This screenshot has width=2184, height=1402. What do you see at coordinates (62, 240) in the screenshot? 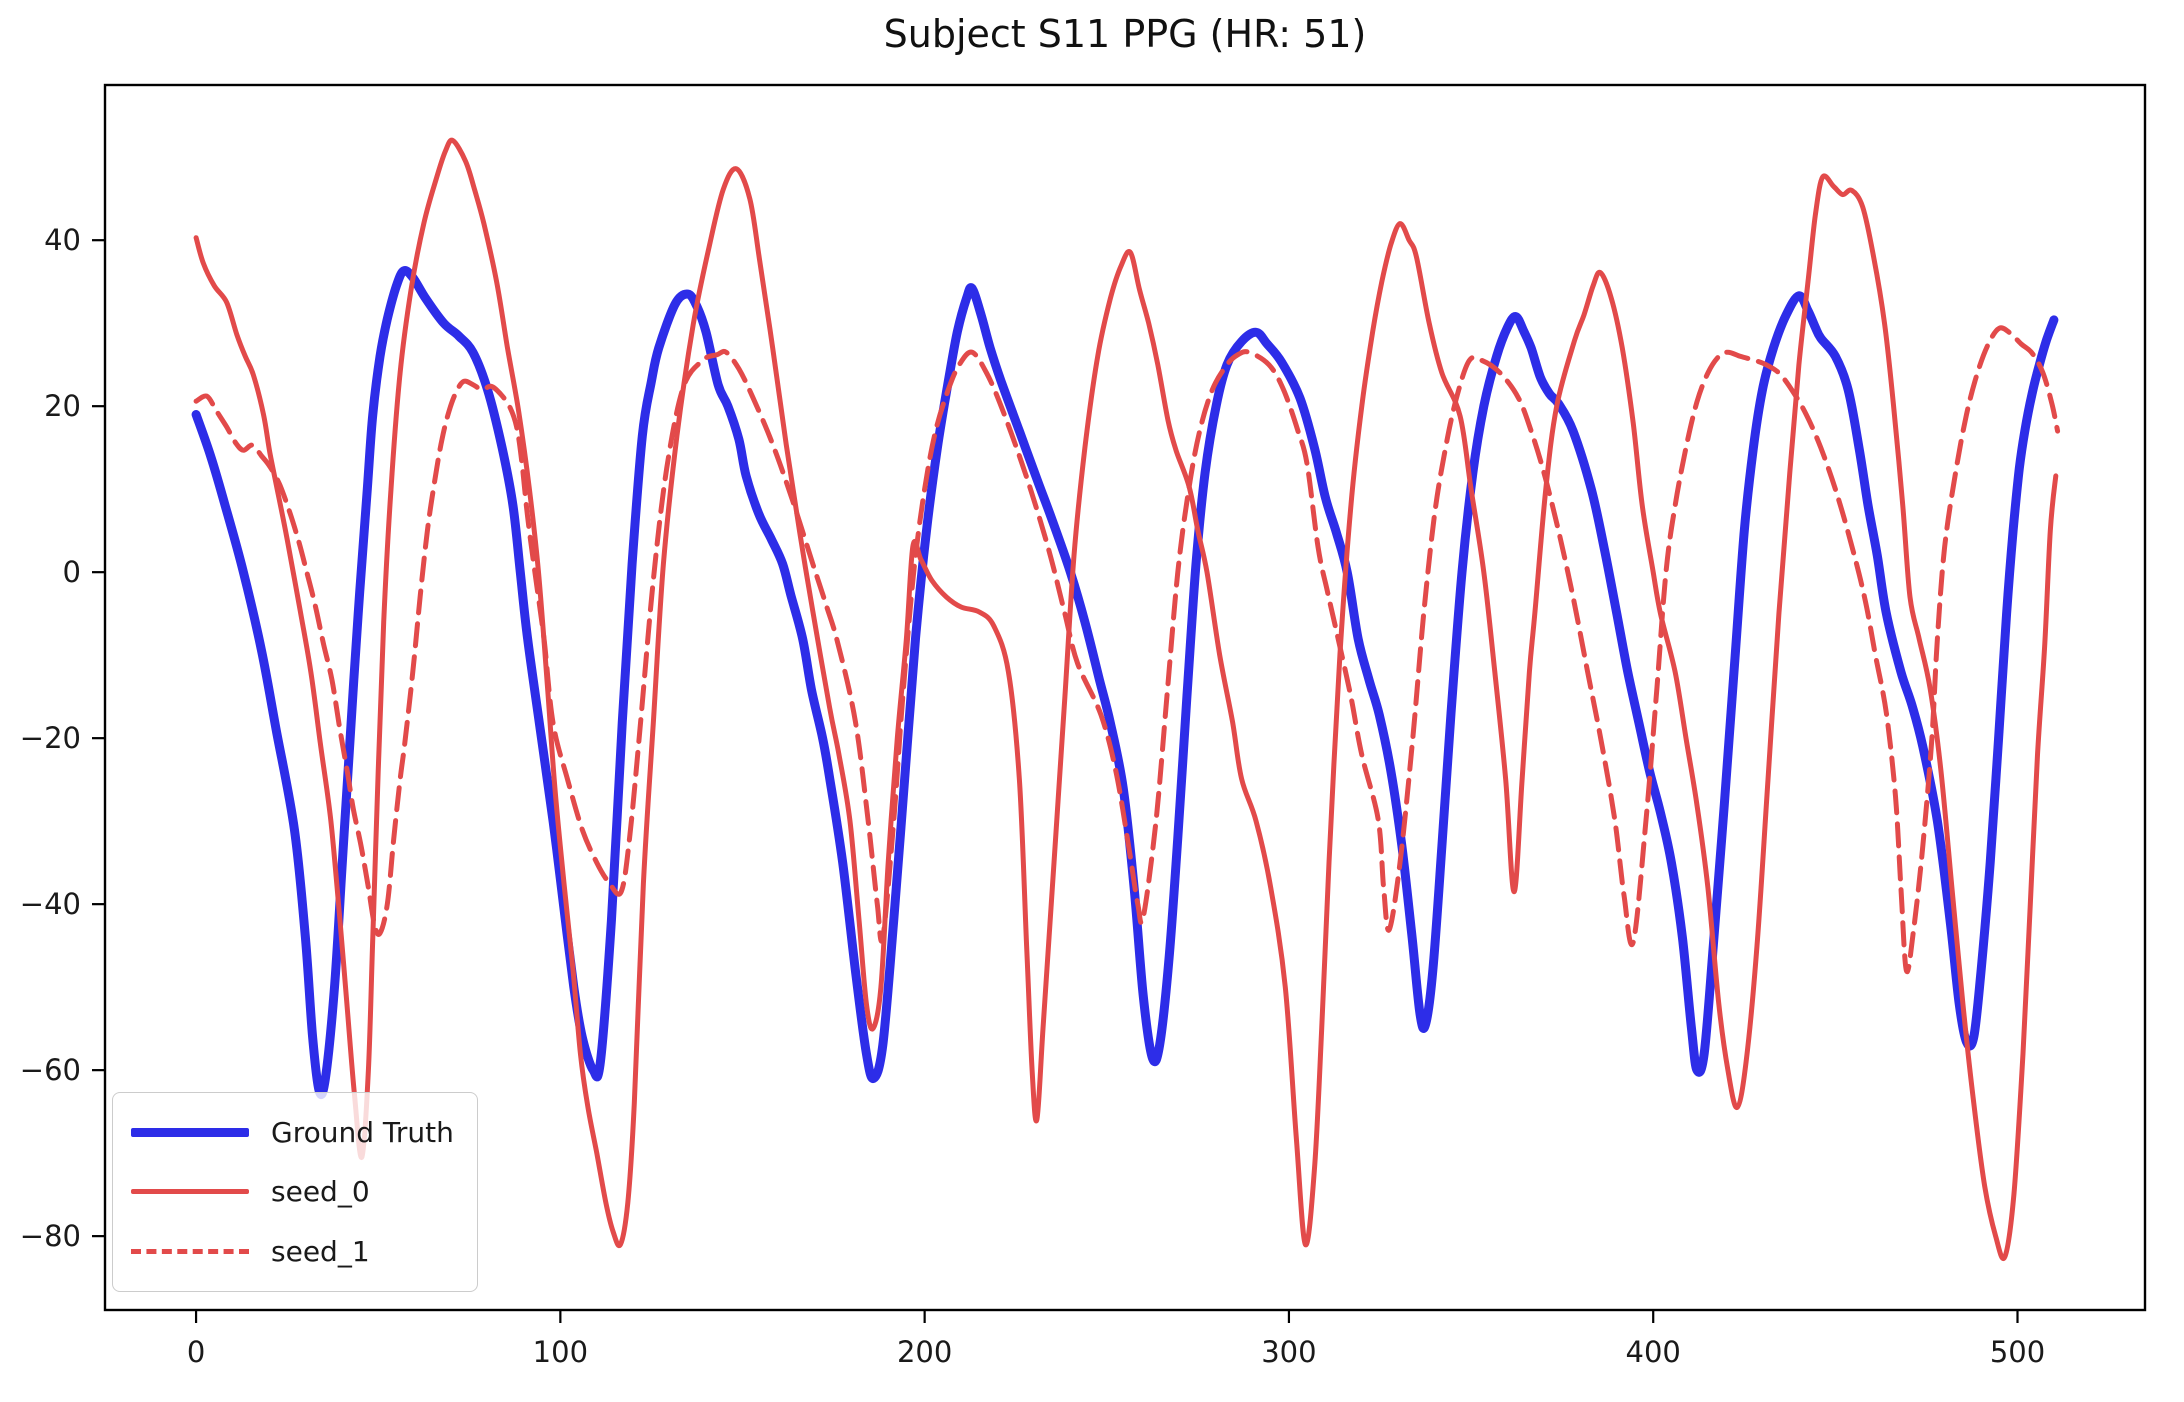
I see `y-tick-label: 40` at bounding box center [62, 240].